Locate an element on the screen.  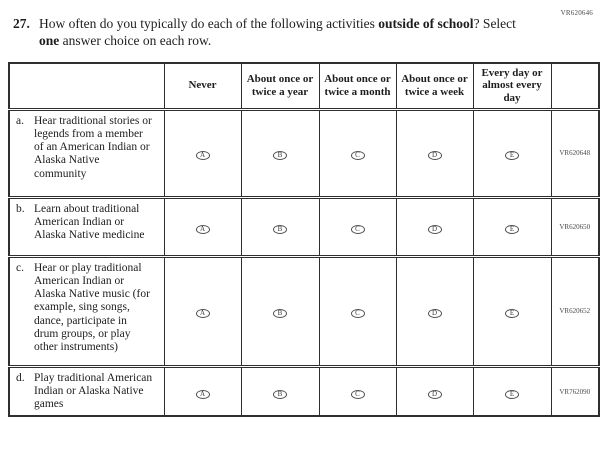
question-text-bold2: one is located at coordinates (49, 40).